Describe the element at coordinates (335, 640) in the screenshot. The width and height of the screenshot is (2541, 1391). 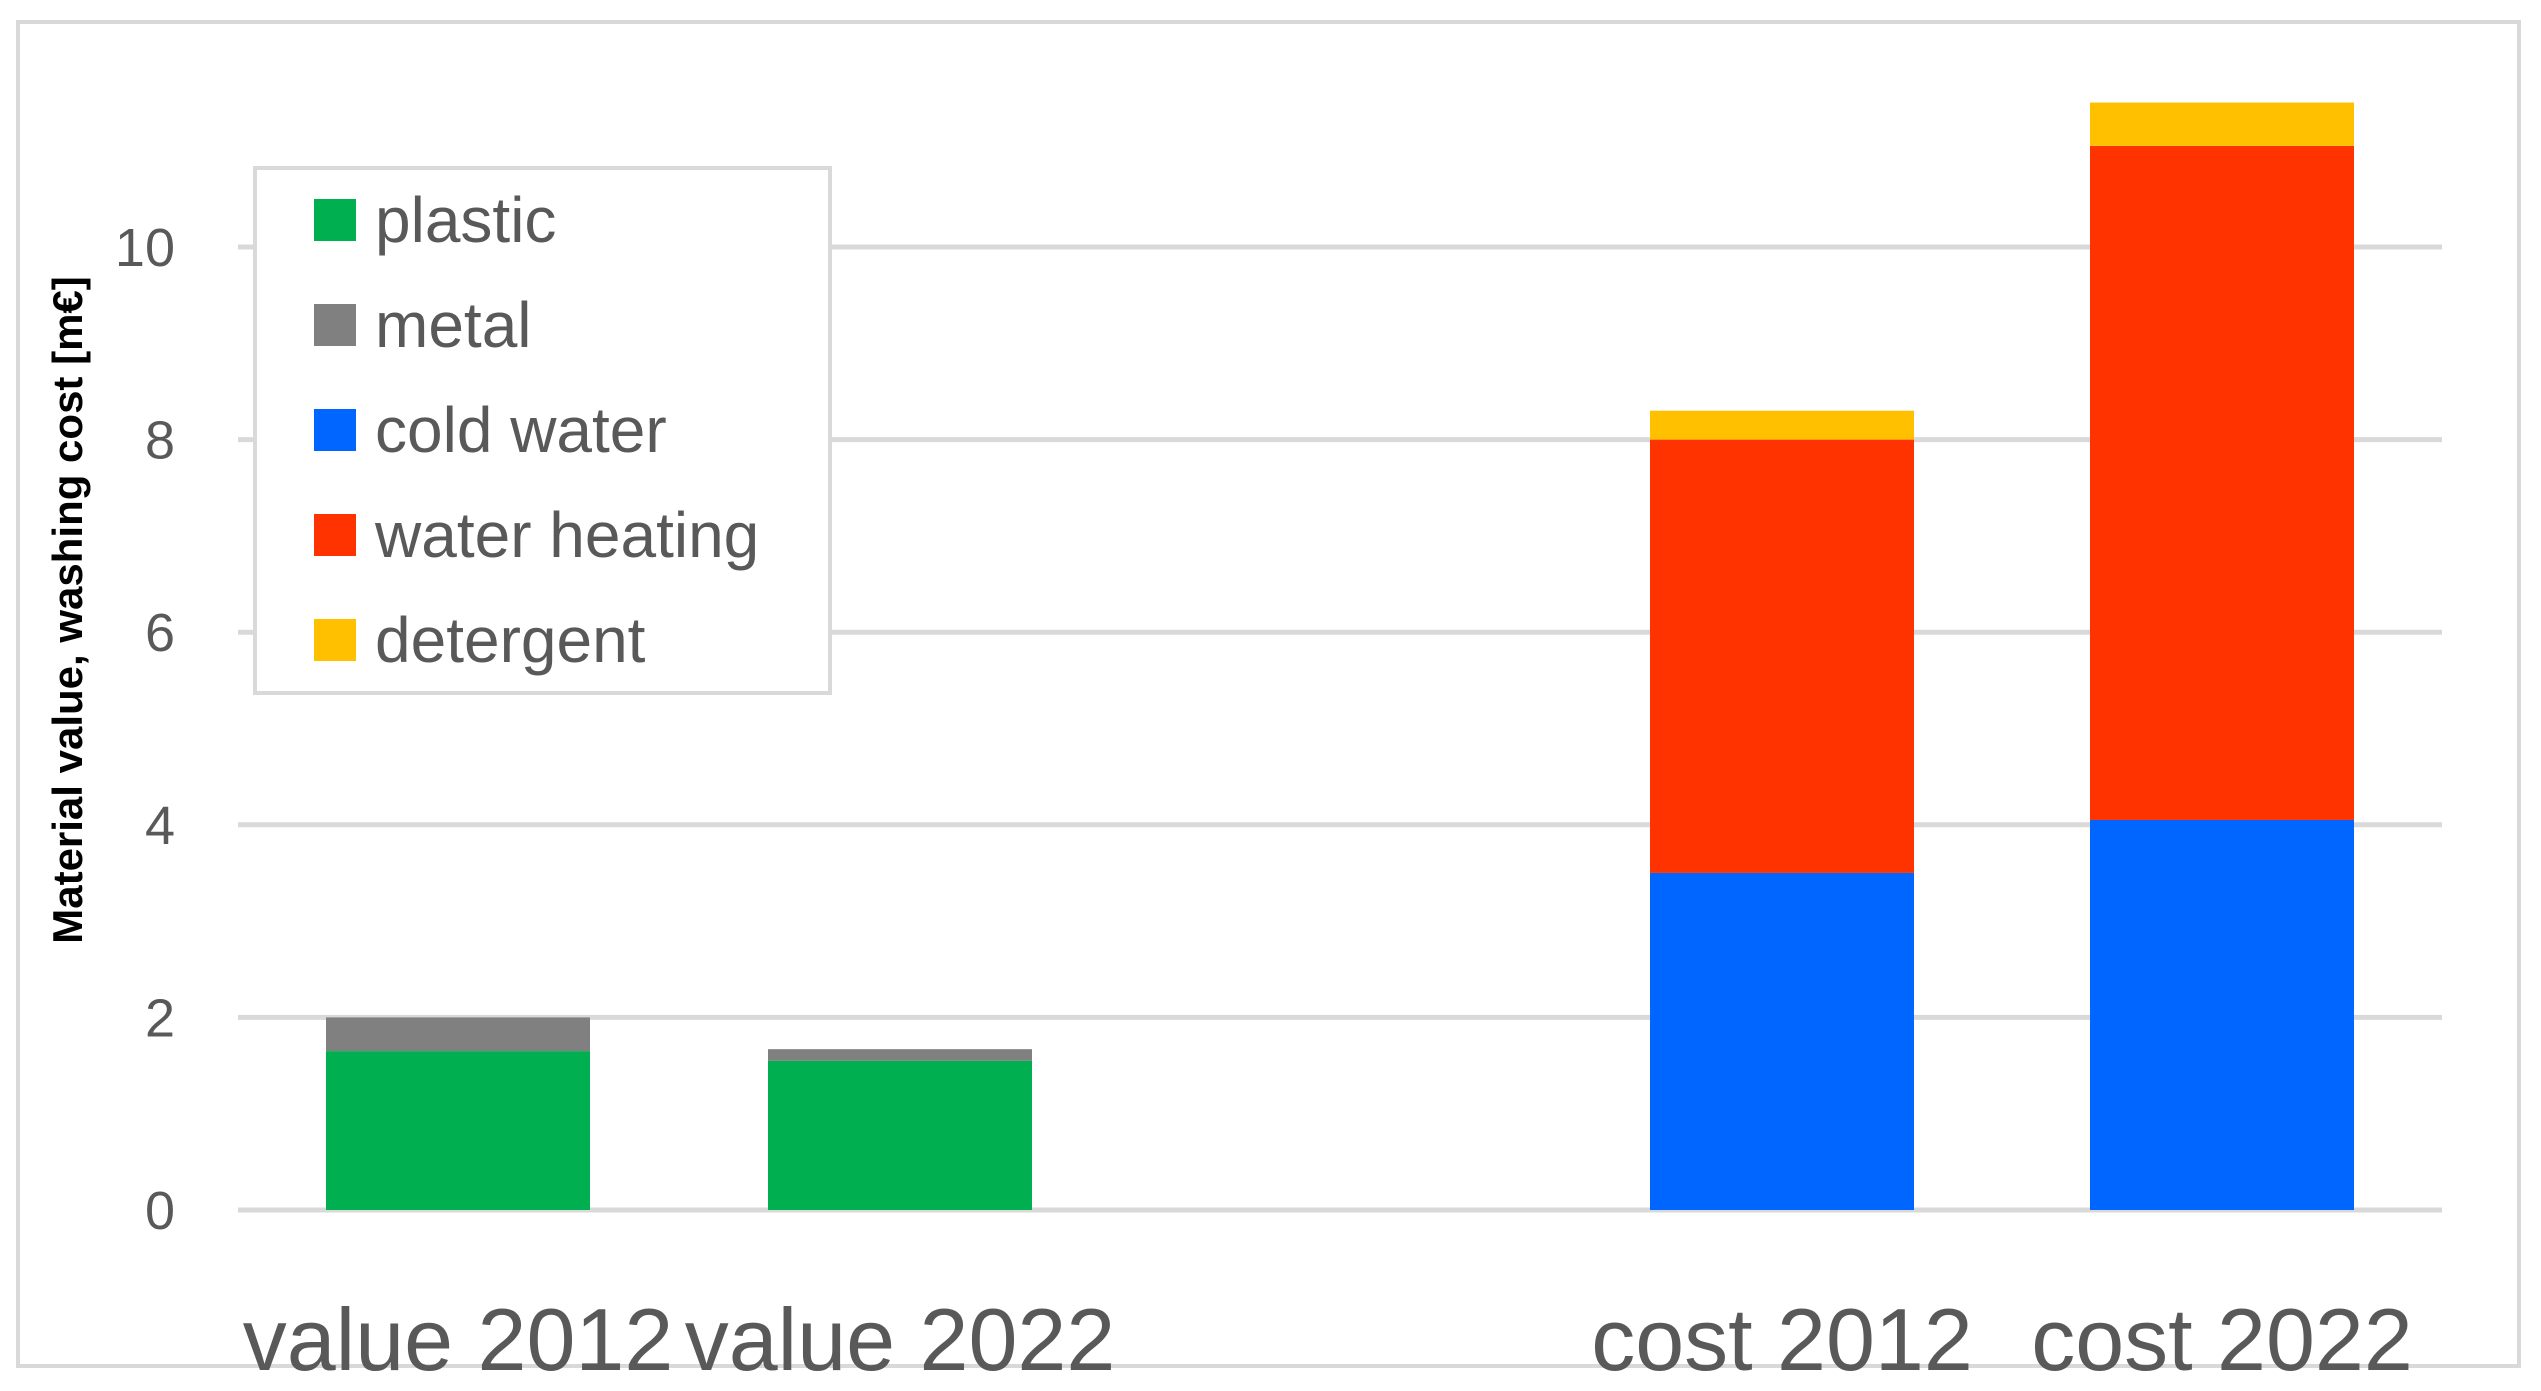
I see `legend-swatch-detergent` at that location.